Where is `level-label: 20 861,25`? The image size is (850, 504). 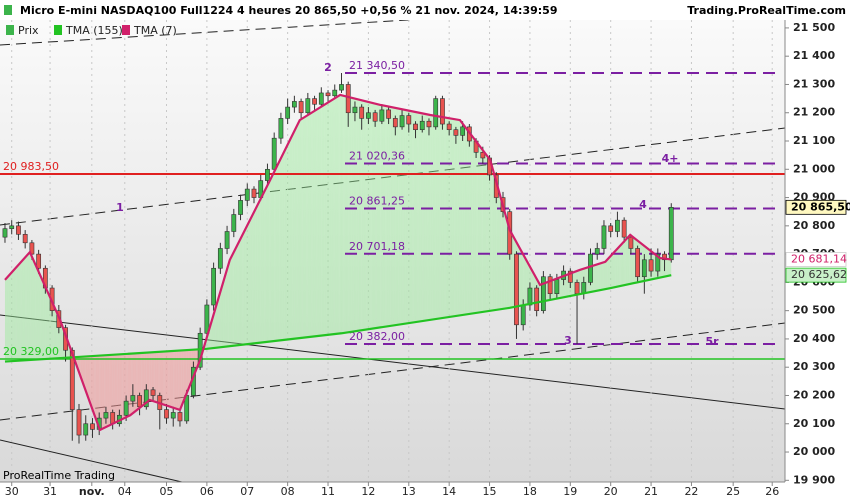
level-label: 20 861,25 is located at coordinates (377, 201).